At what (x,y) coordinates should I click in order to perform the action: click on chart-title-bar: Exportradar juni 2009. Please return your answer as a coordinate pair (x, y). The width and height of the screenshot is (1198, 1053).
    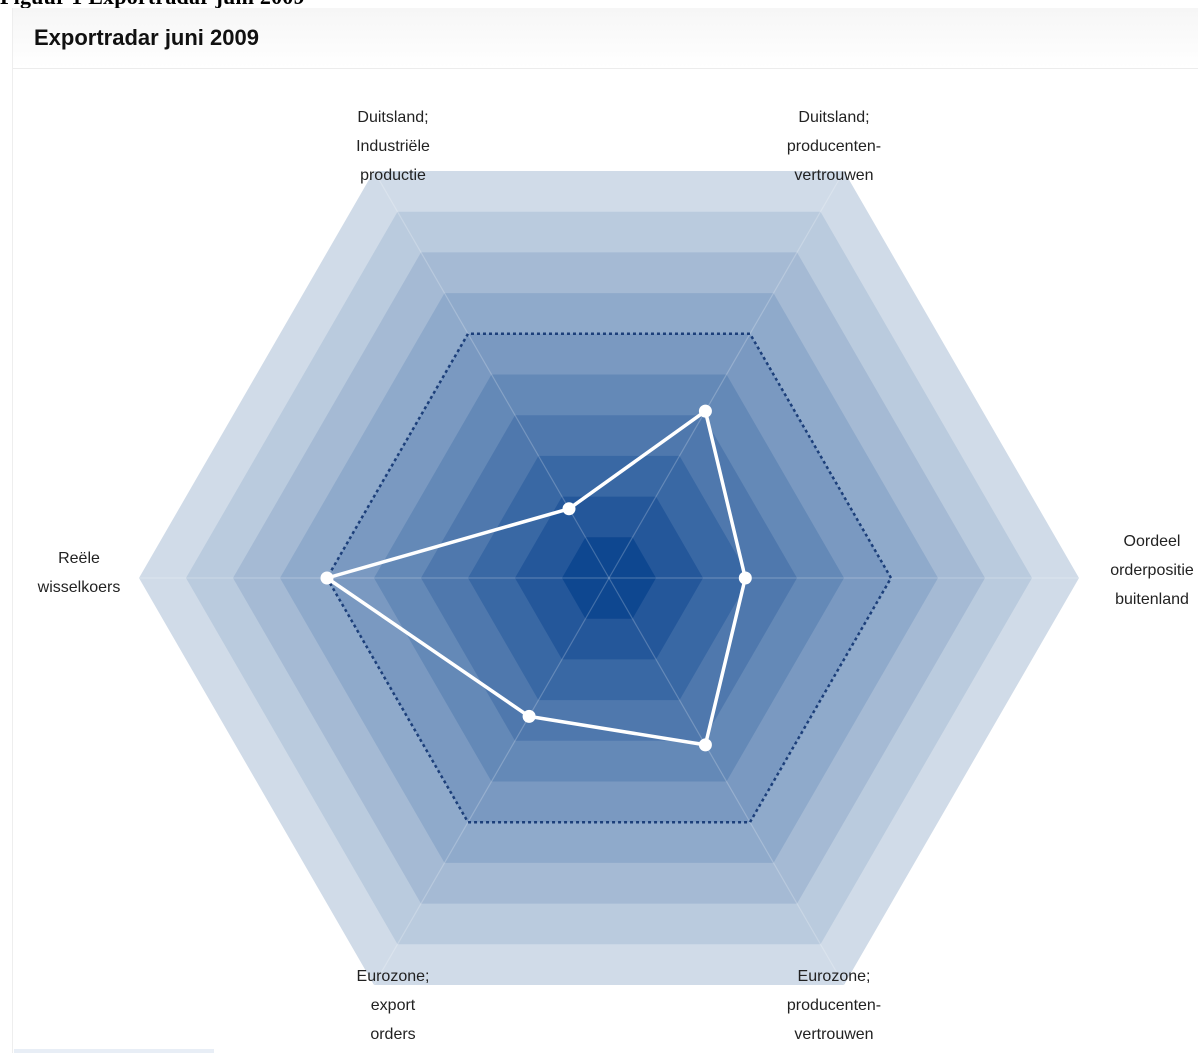
    Looking at the image, I should click on (605, 38).